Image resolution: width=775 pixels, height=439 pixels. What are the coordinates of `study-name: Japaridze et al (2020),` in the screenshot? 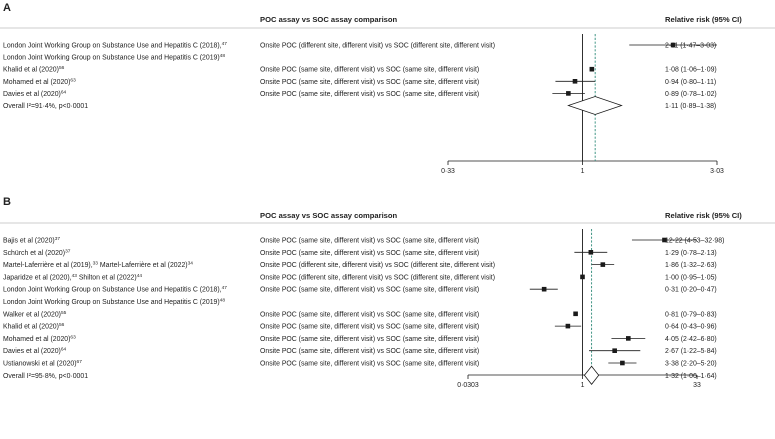 It's located at (37, 277).